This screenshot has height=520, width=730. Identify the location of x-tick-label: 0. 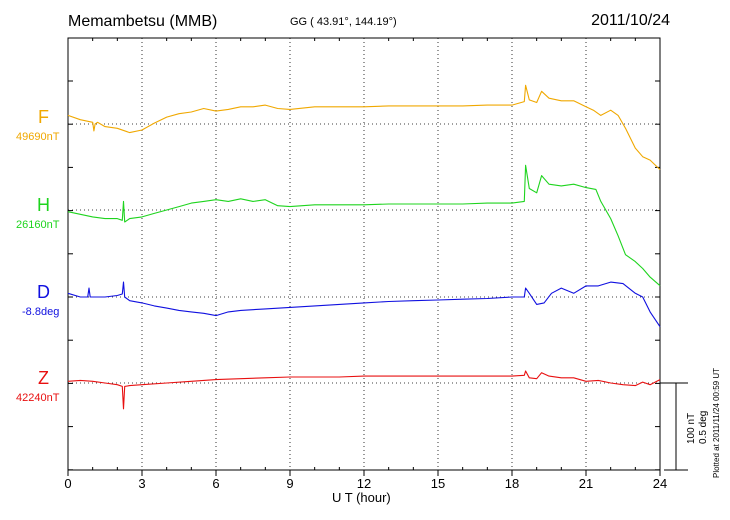
(67, 483).